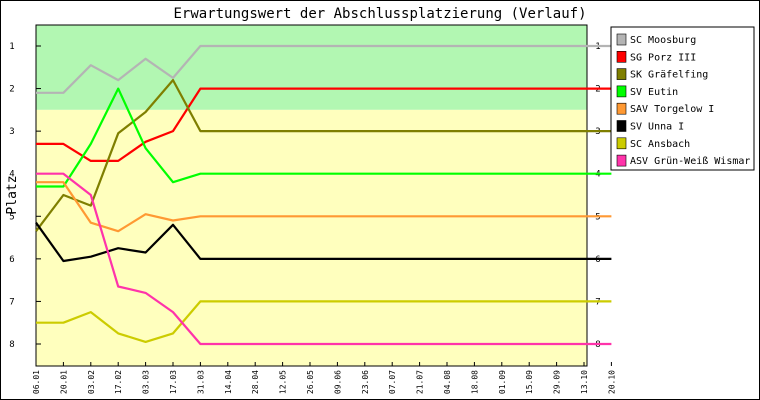 The image size is (760, 400). Describe the element at coordinates (611, 382) in the screenshot. I see `x-tick-label: 20.10` at that location.